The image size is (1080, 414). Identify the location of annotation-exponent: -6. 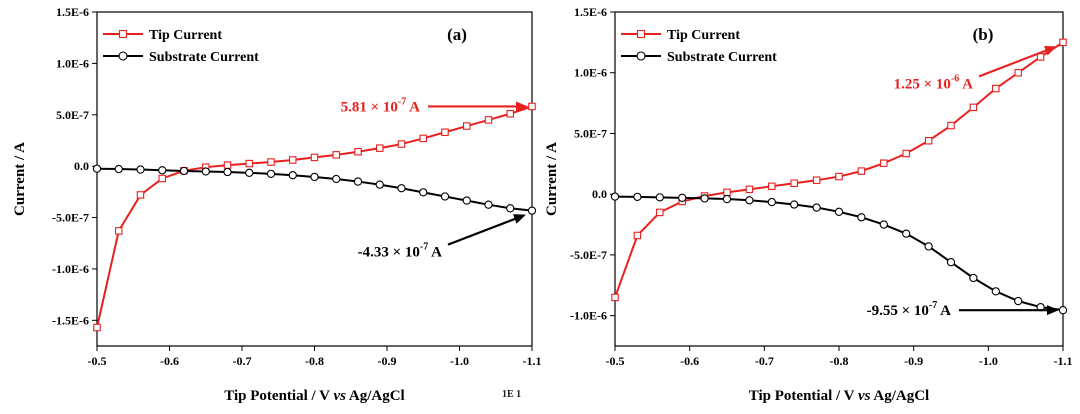
(955, 78).